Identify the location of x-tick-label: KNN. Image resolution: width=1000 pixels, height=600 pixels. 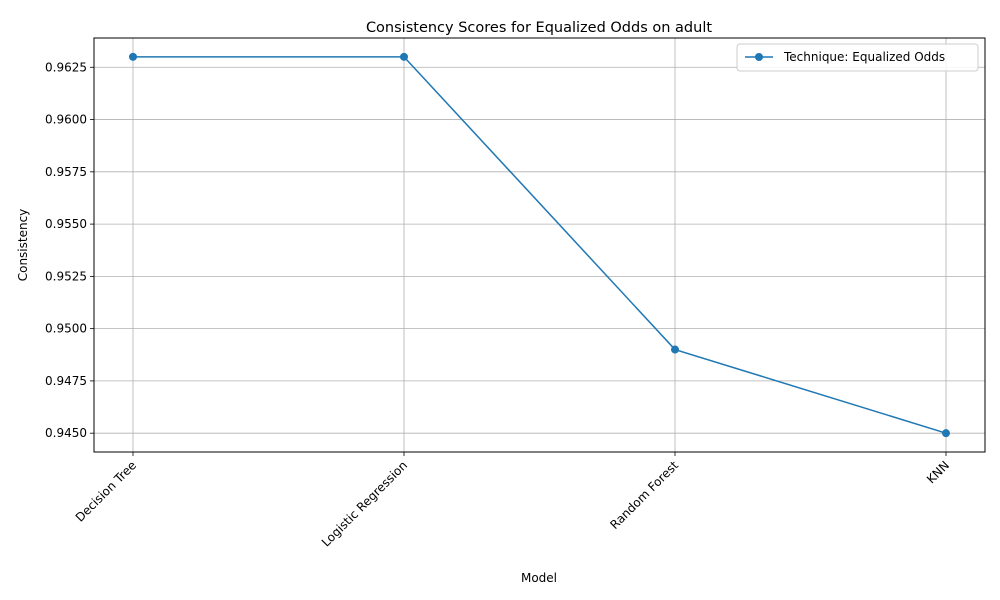
(938, 472).